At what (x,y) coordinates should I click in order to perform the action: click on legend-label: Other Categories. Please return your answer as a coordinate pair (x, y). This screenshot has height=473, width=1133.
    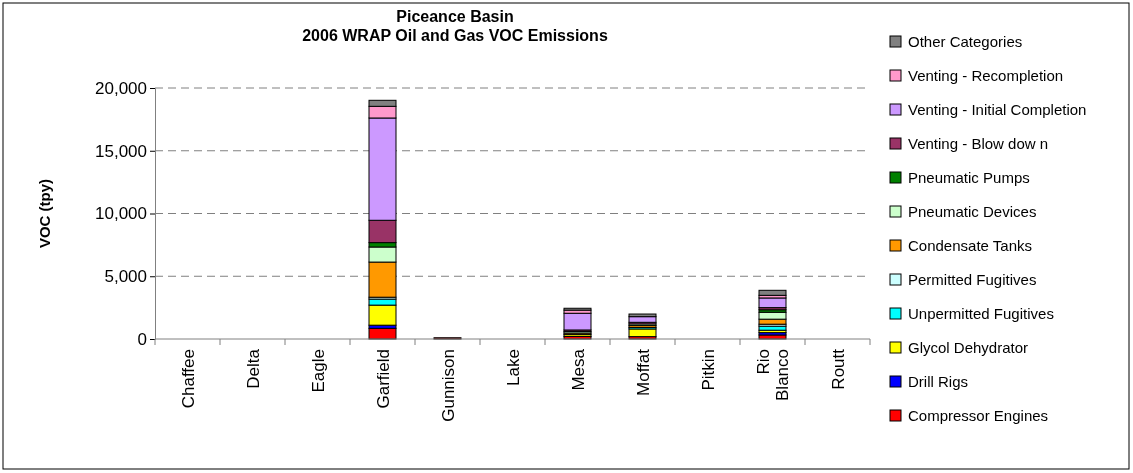
    Looking at the image, I should click on (965, 41).